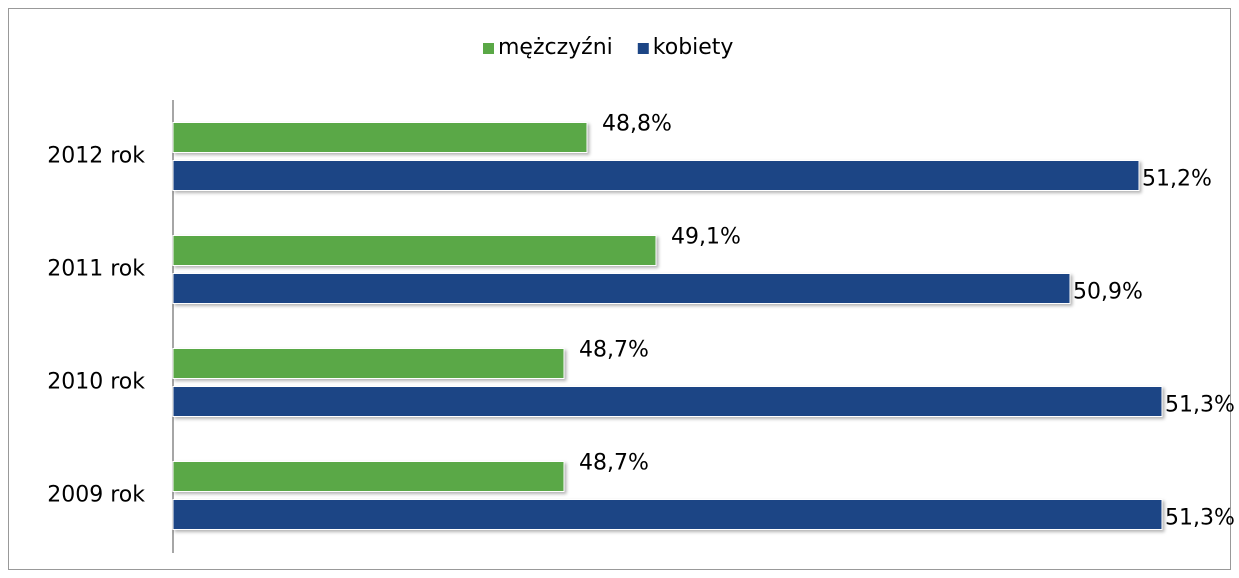 The image size is (1239, 578). Describe the element at coordinates (96, 495) in the screenshot. I see `y-tick-label: 2009 rok` at that location.